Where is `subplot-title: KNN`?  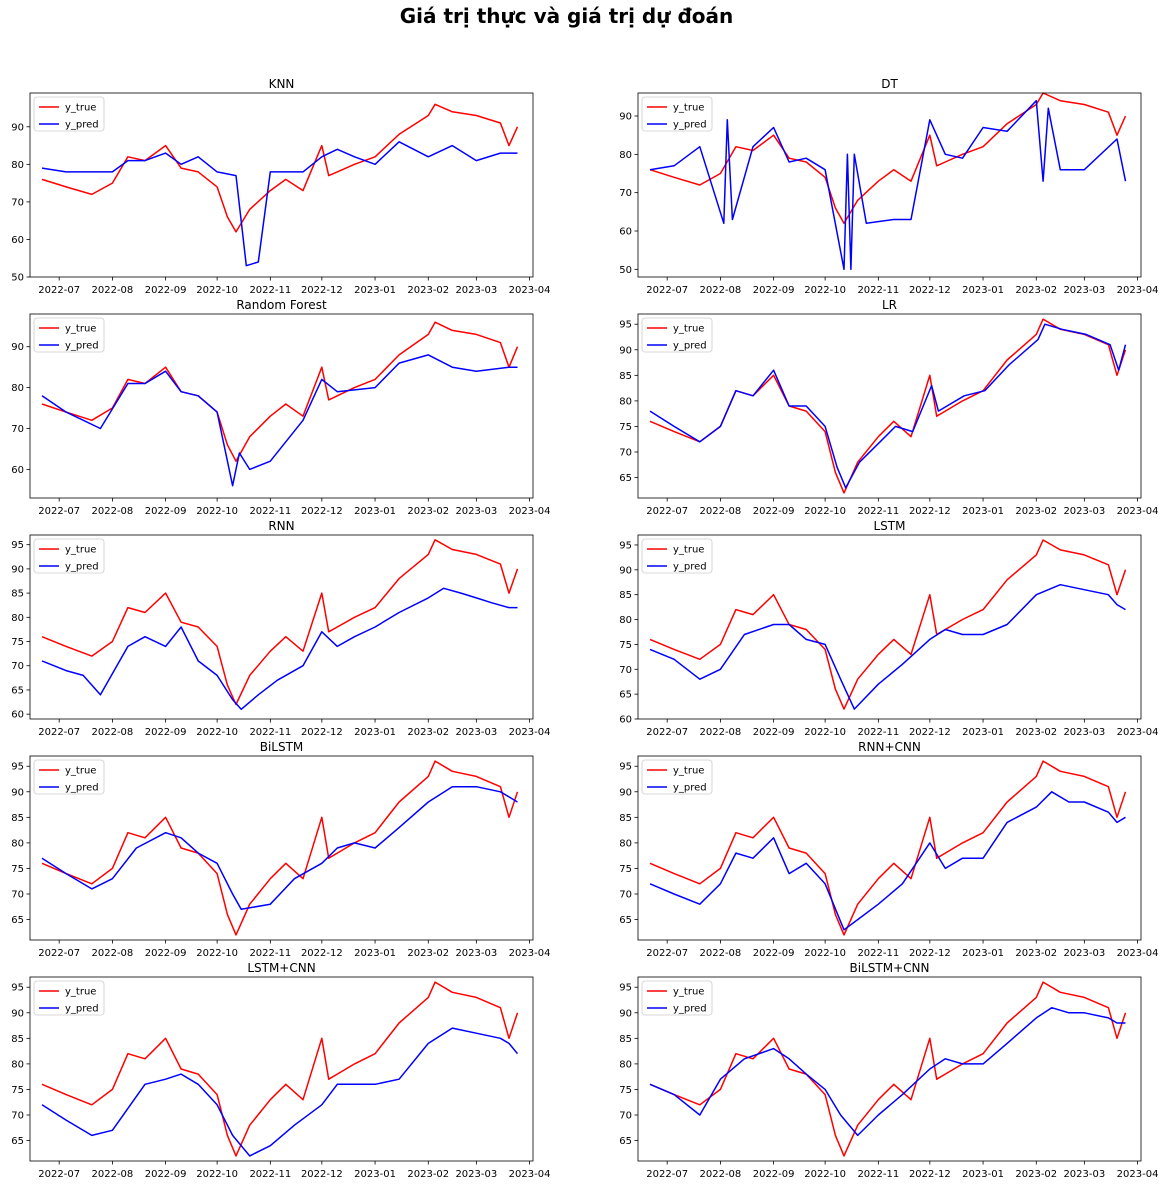
subplot-title: KNN is located at coordinates (282, 84).